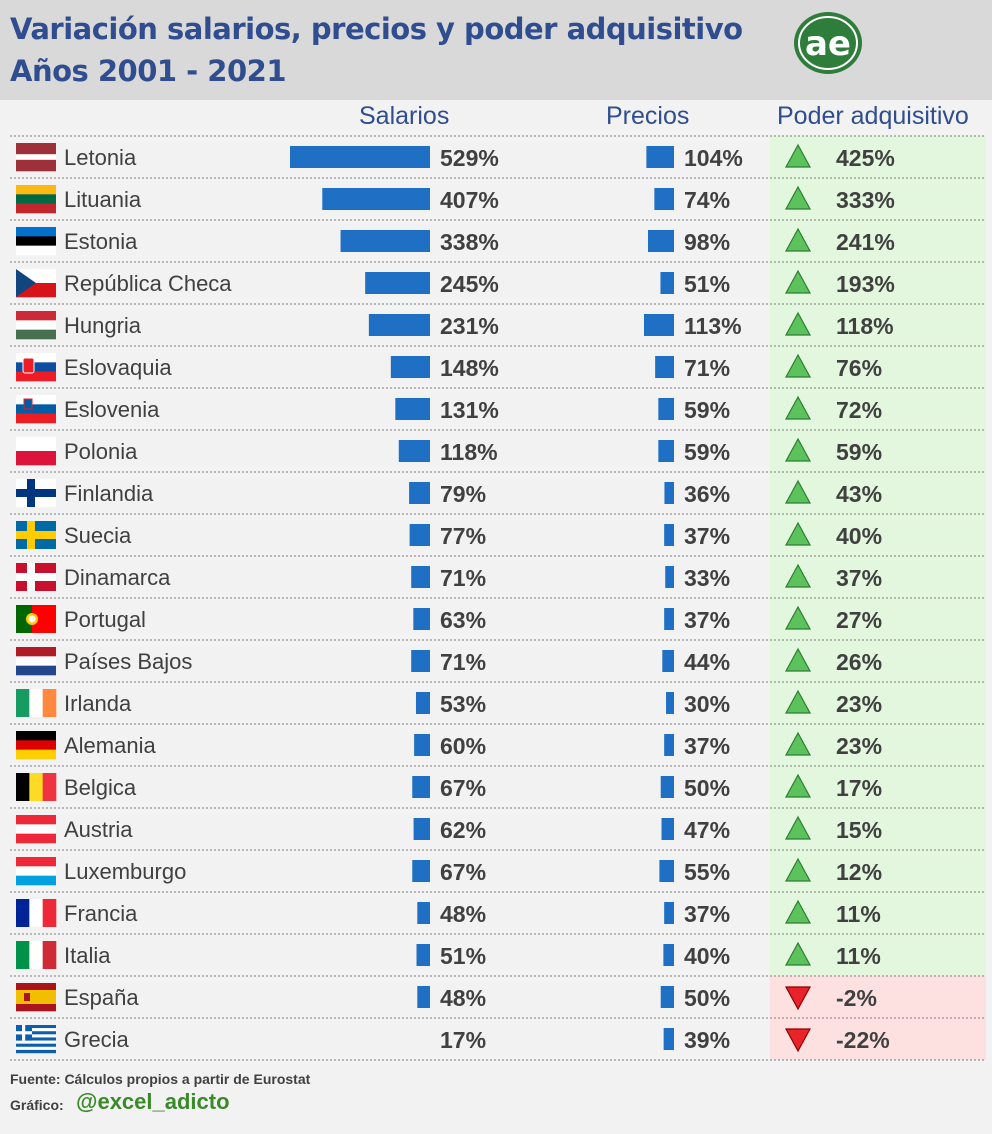 The width and height of the screenshot is (992, 1134). What do you see at coordinates (36, 703) in the screenshot?
I see `flag-ireland-icon` at bounding box center [36, 703].